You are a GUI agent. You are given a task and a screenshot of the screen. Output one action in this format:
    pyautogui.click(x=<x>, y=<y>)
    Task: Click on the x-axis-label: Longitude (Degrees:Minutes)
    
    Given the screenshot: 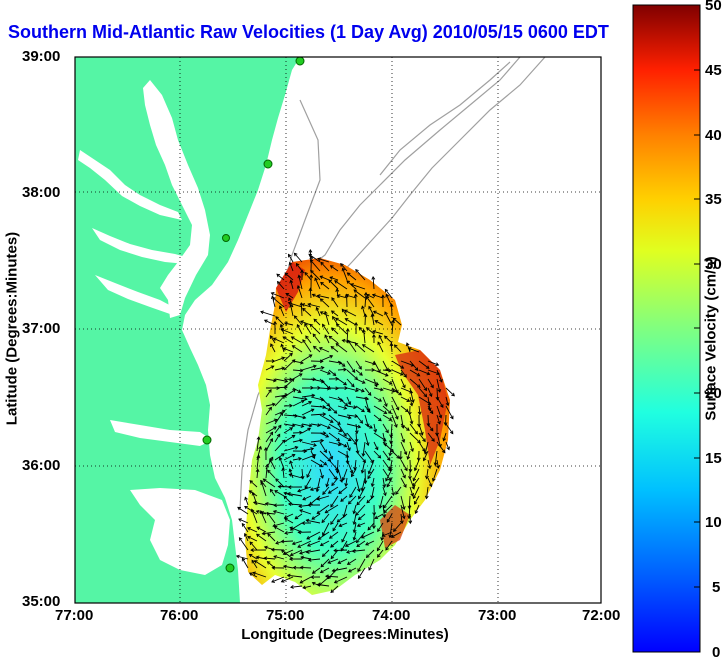 What is the action you would take?
    pyautogui.click(x=345, y=634)
    